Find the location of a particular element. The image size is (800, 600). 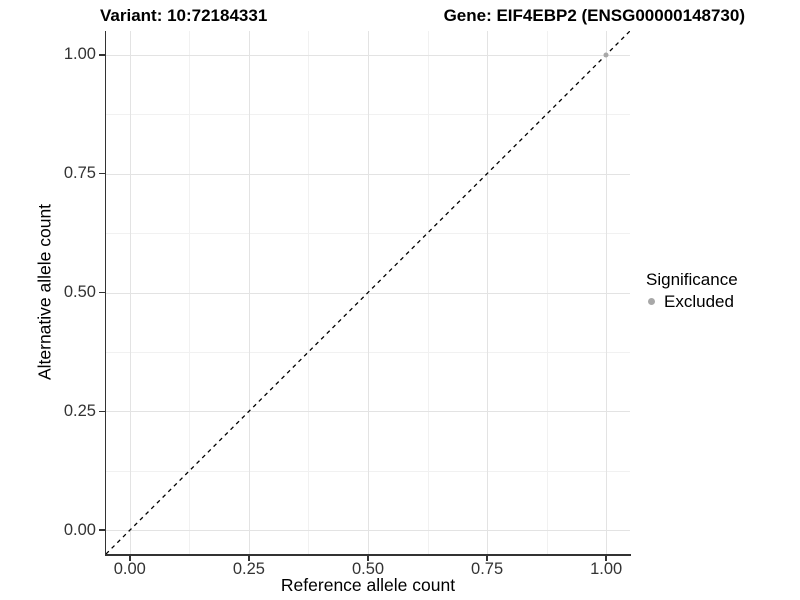

x-axis-title: Reference allele count is located at coordinates (368, 585).